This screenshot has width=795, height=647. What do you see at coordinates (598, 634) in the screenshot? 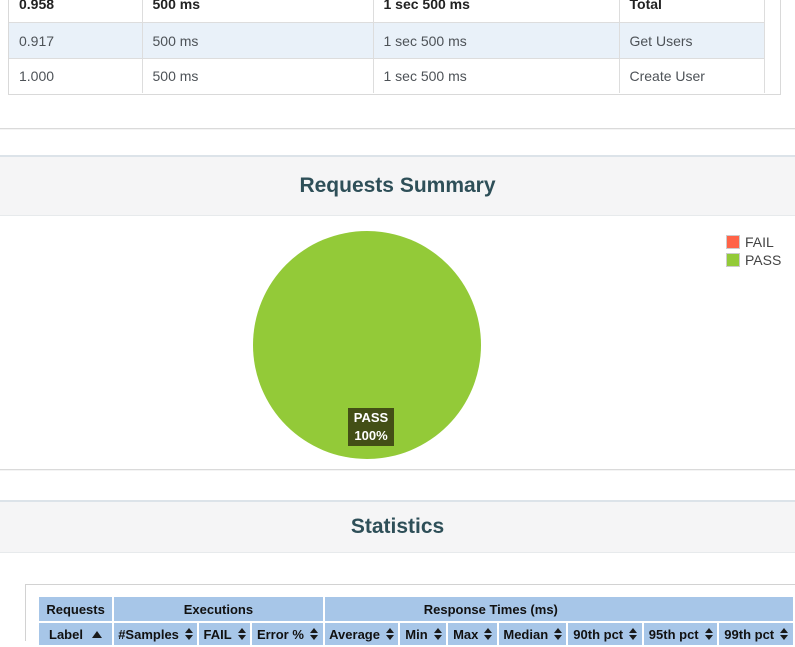
I see `column-label: 90th pct` at bounding box center [598, 634].